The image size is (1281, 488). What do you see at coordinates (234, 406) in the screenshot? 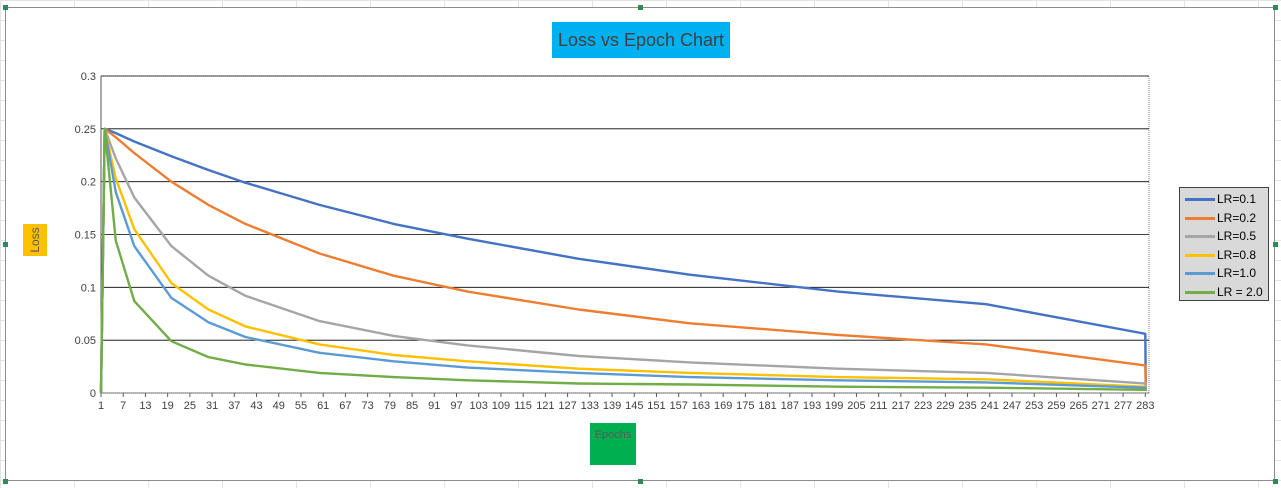
I see `x-tick-label: 37` at bounding box center [234, 406].